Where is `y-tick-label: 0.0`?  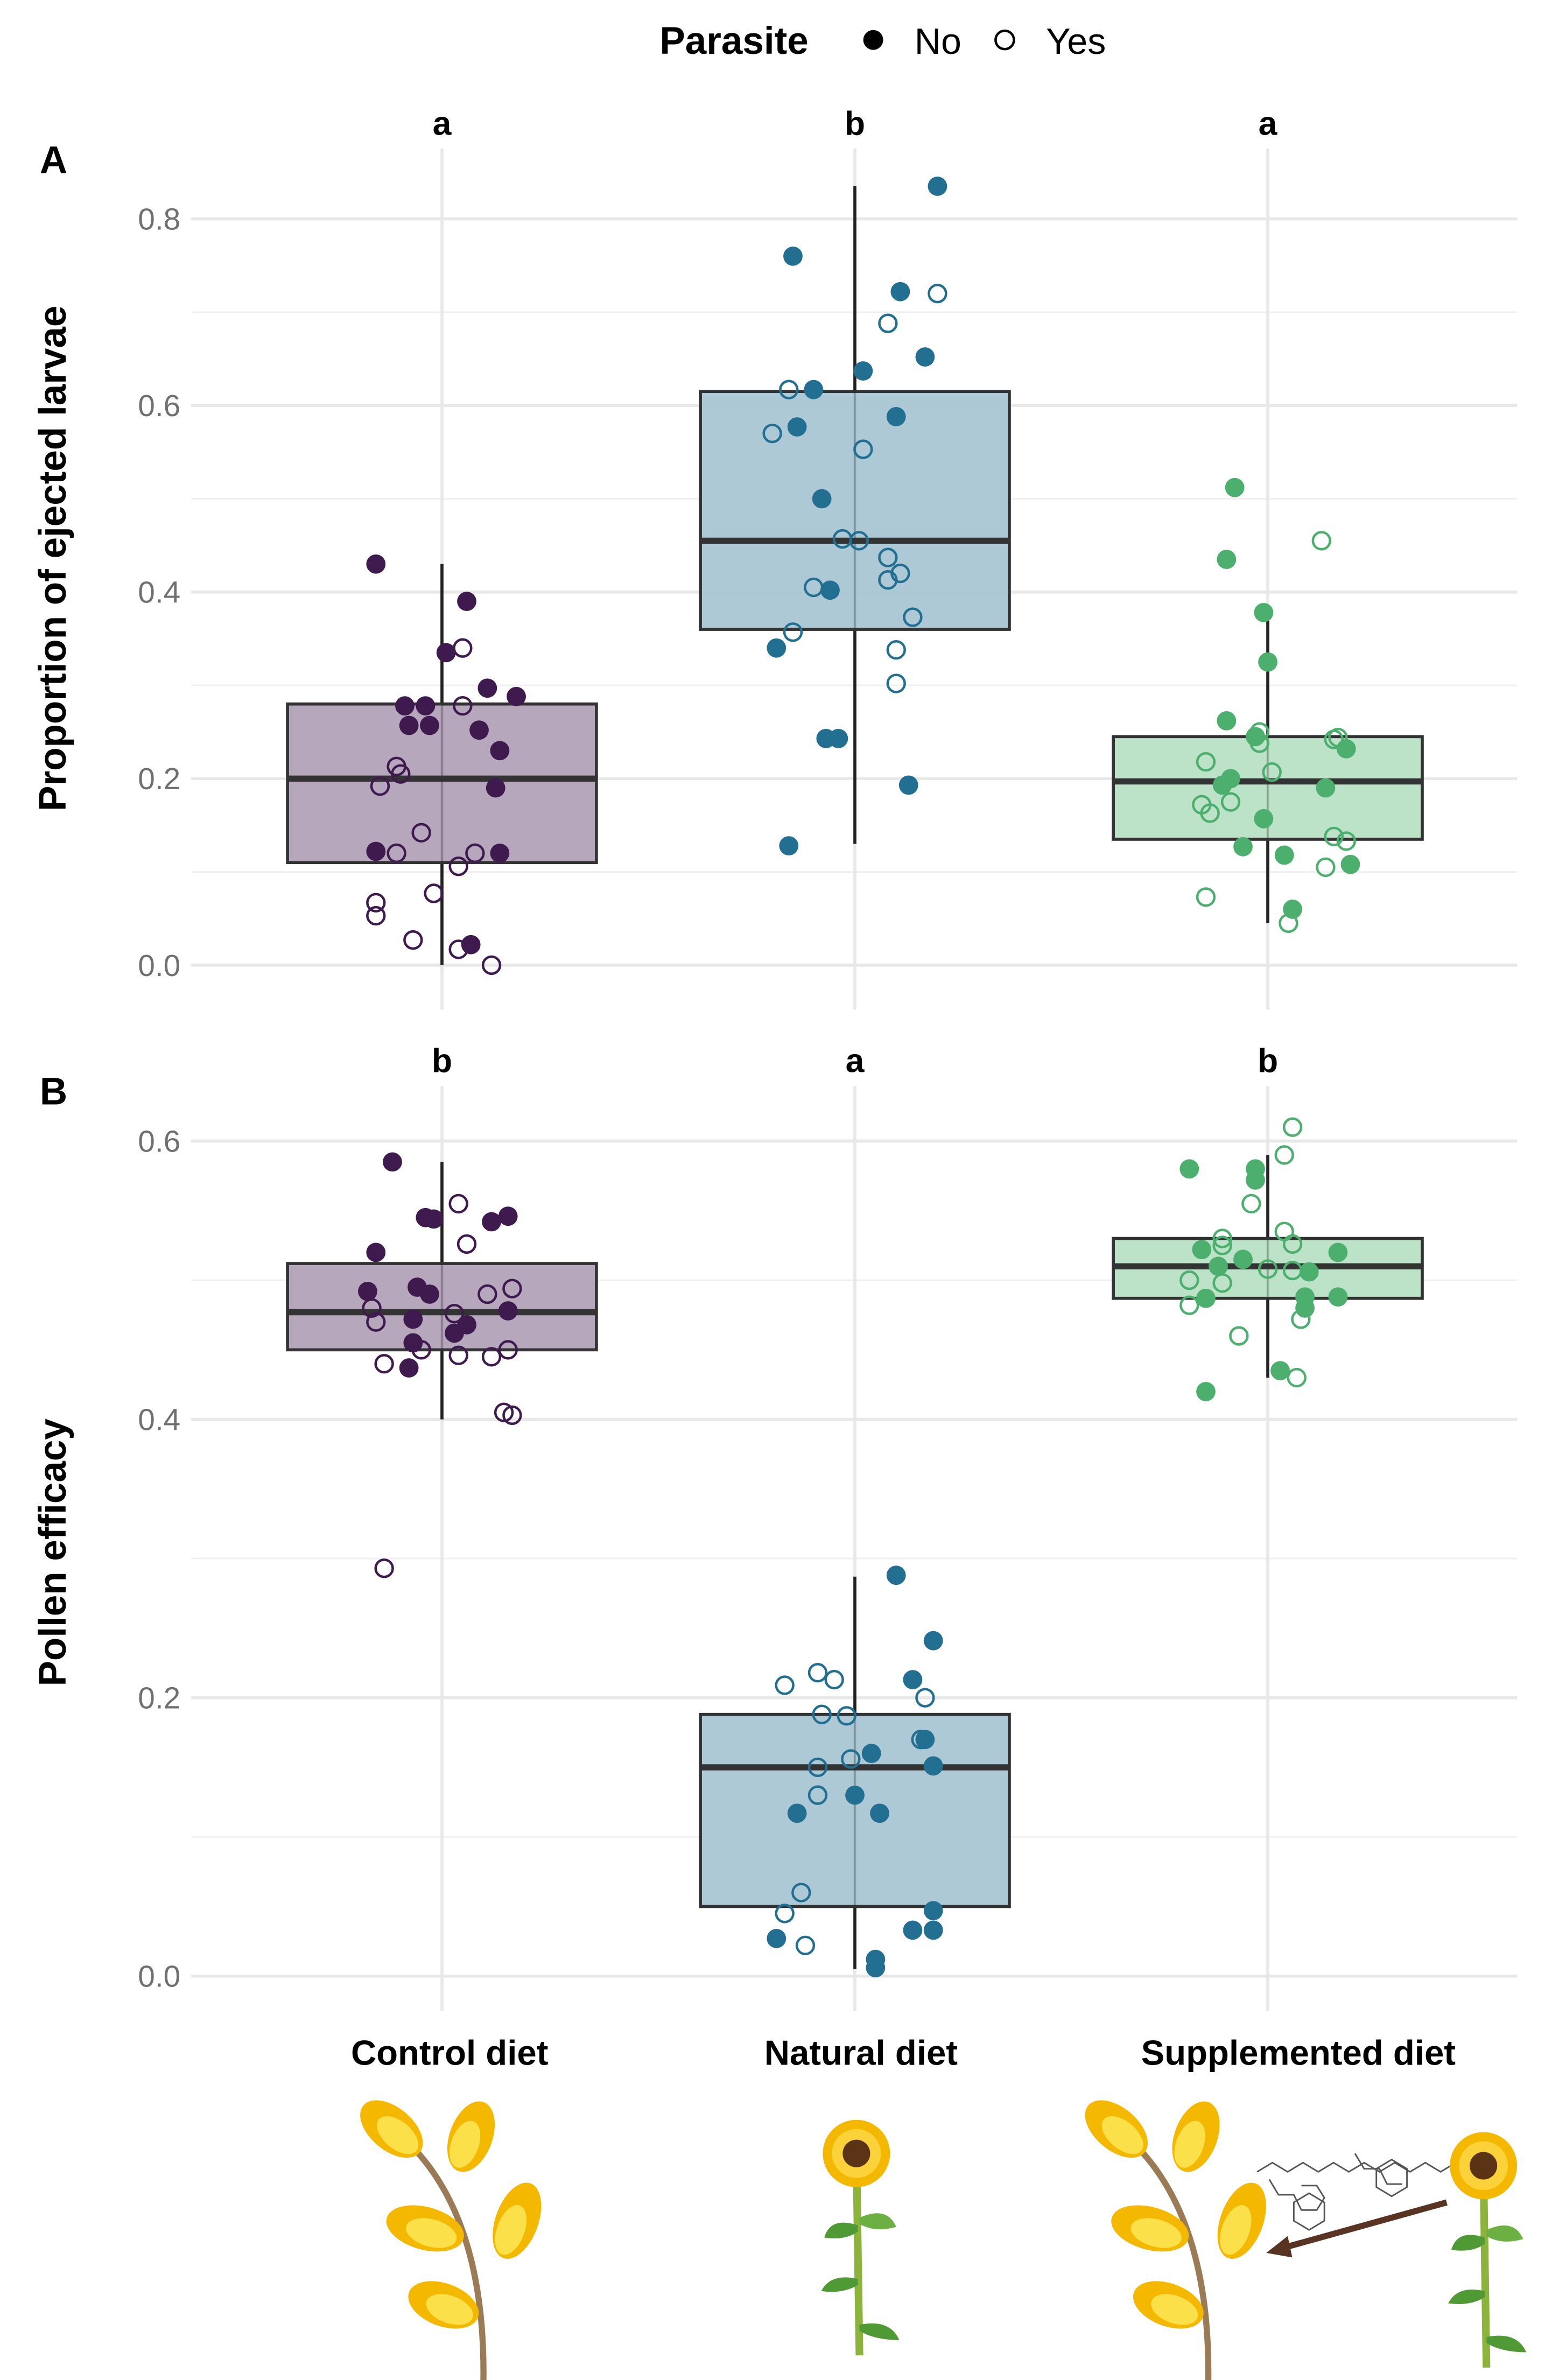 y-tick-label: 0.0 is located at coordinates (159, 1977).